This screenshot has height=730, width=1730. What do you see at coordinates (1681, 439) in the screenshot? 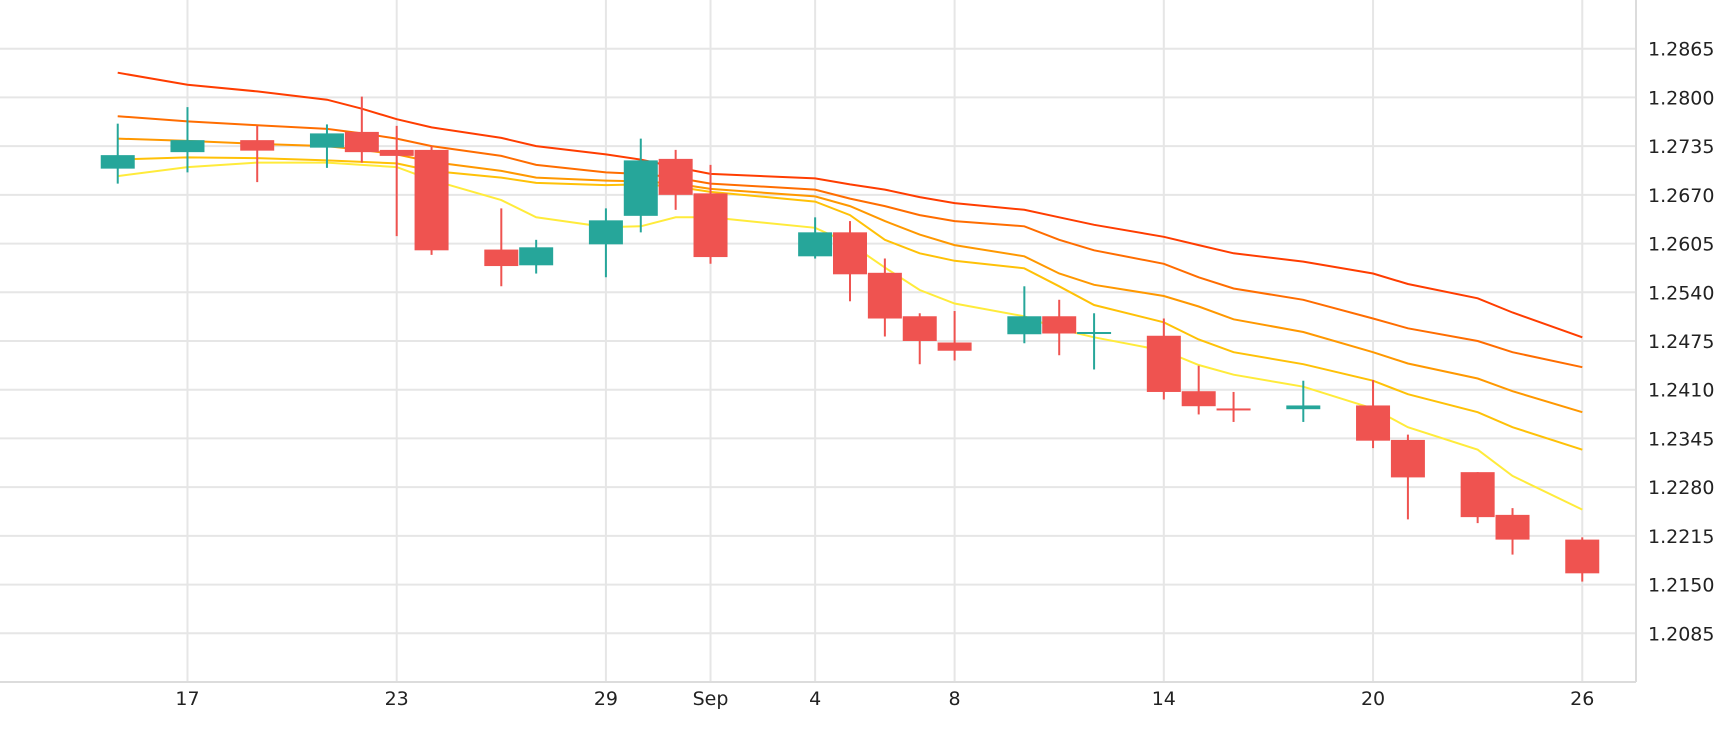
I see `y-tick-label: 1.2345` at bounding box center [1681, 439].